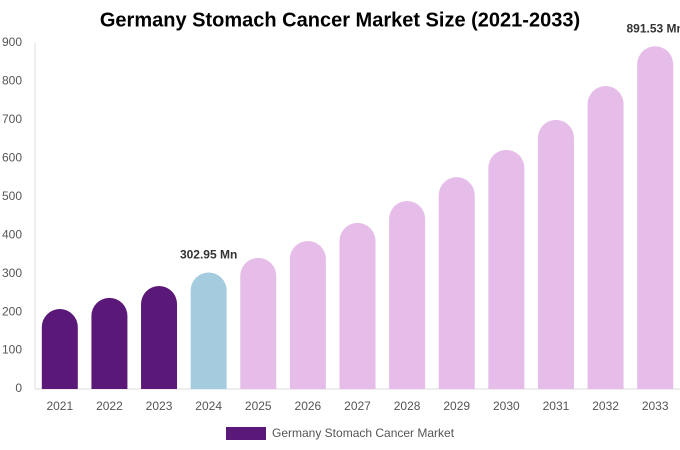 This screenshot has width=680, height=450. I want to click on x-tick-label: 2022, so click(109, 406).